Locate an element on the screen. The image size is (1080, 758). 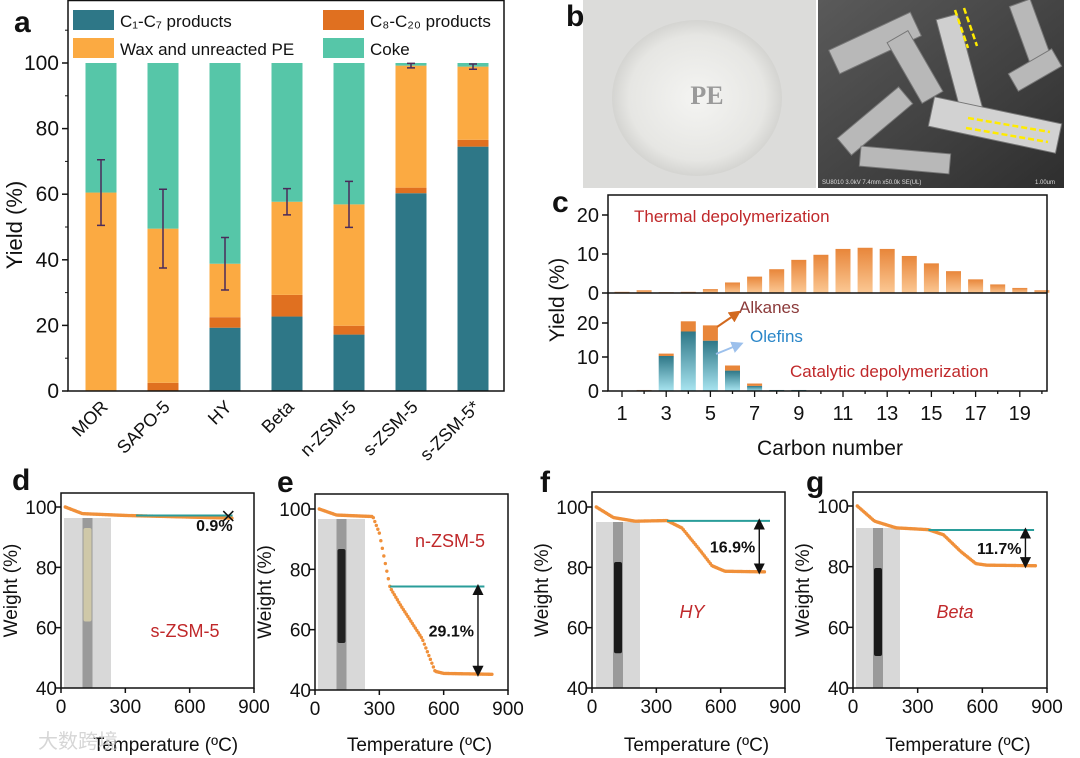
pe-powder-pile is located at coordinates (697, 98).